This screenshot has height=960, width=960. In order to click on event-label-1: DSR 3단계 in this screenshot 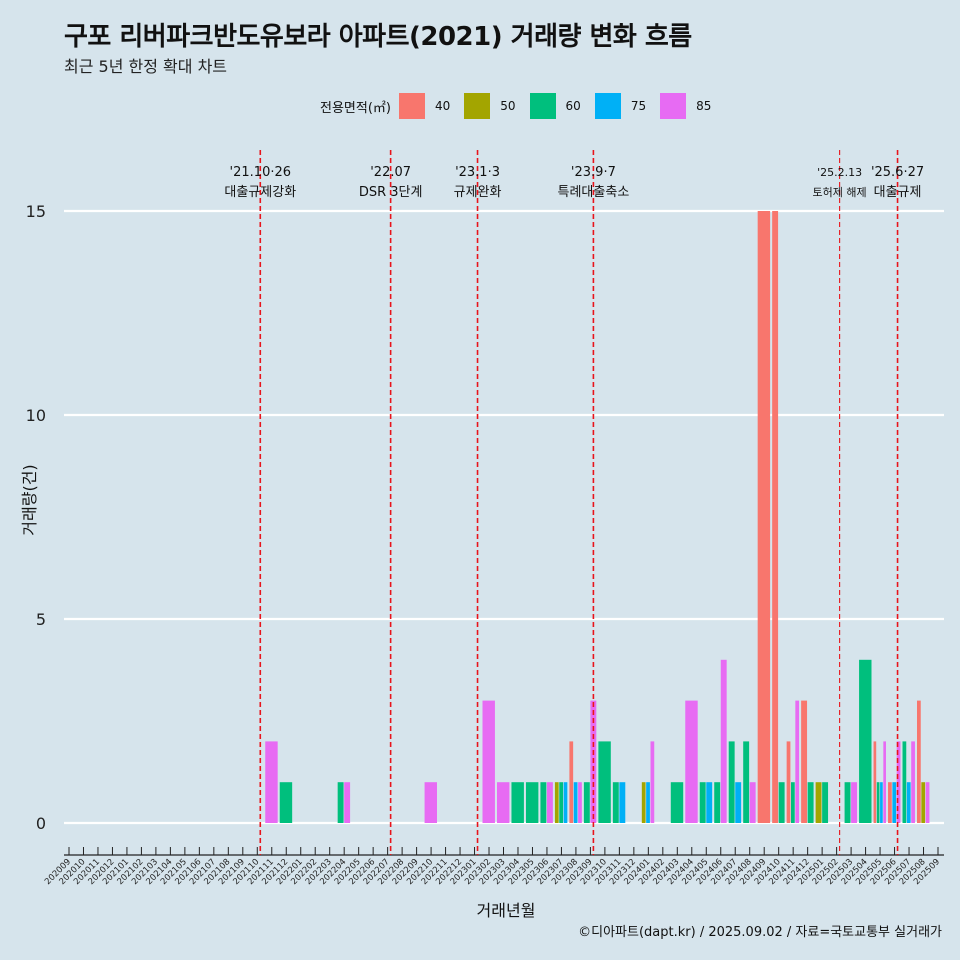, I will do `click(391, 192)`.